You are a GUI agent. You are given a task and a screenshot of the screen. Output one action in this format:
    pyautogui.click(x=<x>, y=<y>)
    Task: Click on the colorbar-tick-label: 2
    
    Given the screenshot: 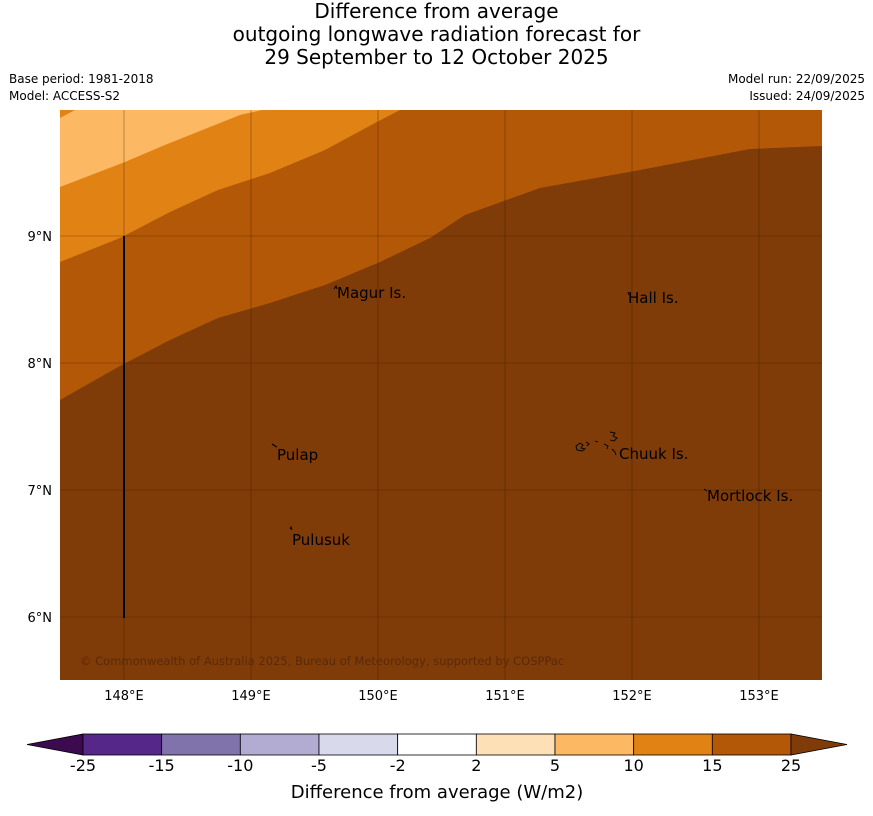 What is the action you would take?
    pyautogui.click(x=476, y=765)
    